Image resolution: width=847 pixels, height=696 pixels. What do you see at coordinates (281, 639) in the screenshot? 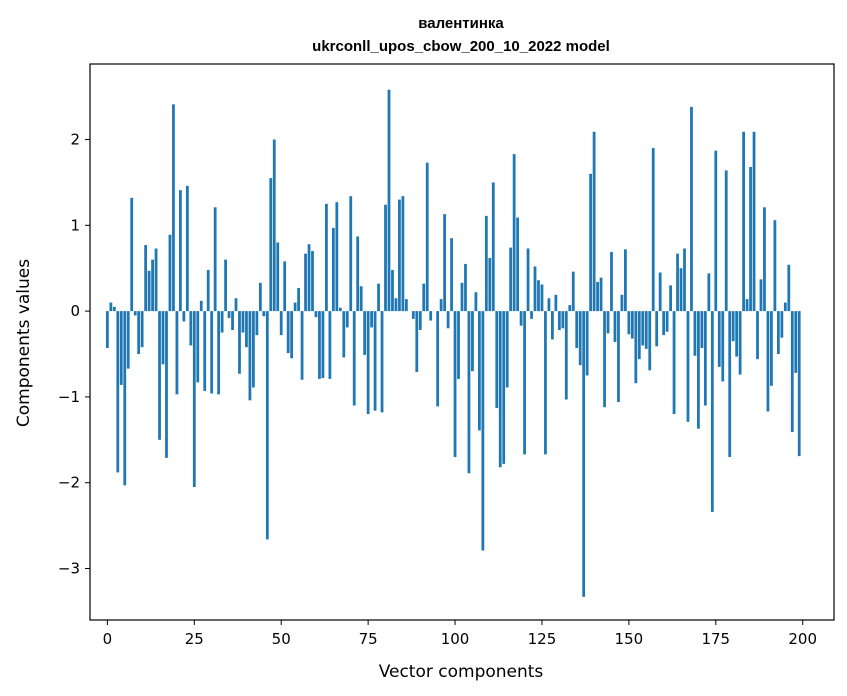
I see `x-tick-label: 50` at bounding box center [281, 639].